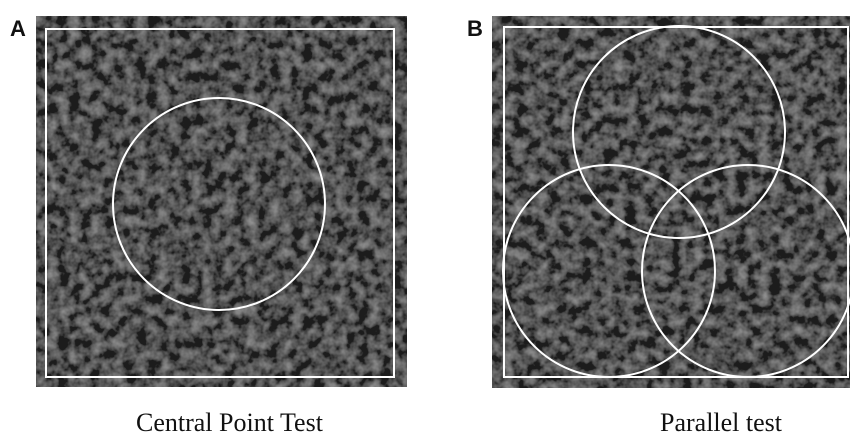 The height and width of the screenshot is (439, 853). Describe the element at coordinates (475, 28) in the screenshot. I see `panel-b-letter: B` at that location.